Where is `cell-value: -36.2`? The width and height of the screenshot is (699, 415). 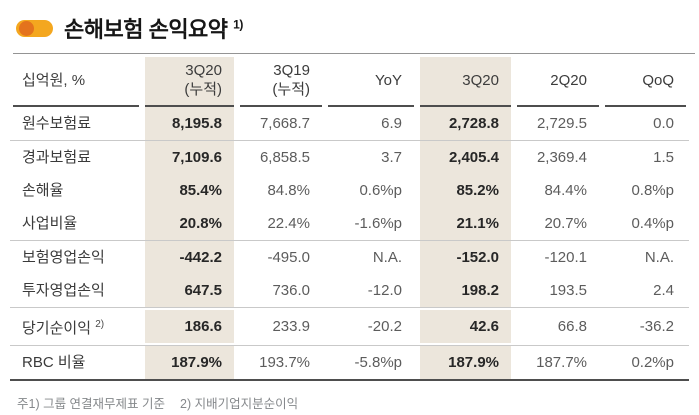
cell-value: -36.2 is located at coordinates (656, 326).